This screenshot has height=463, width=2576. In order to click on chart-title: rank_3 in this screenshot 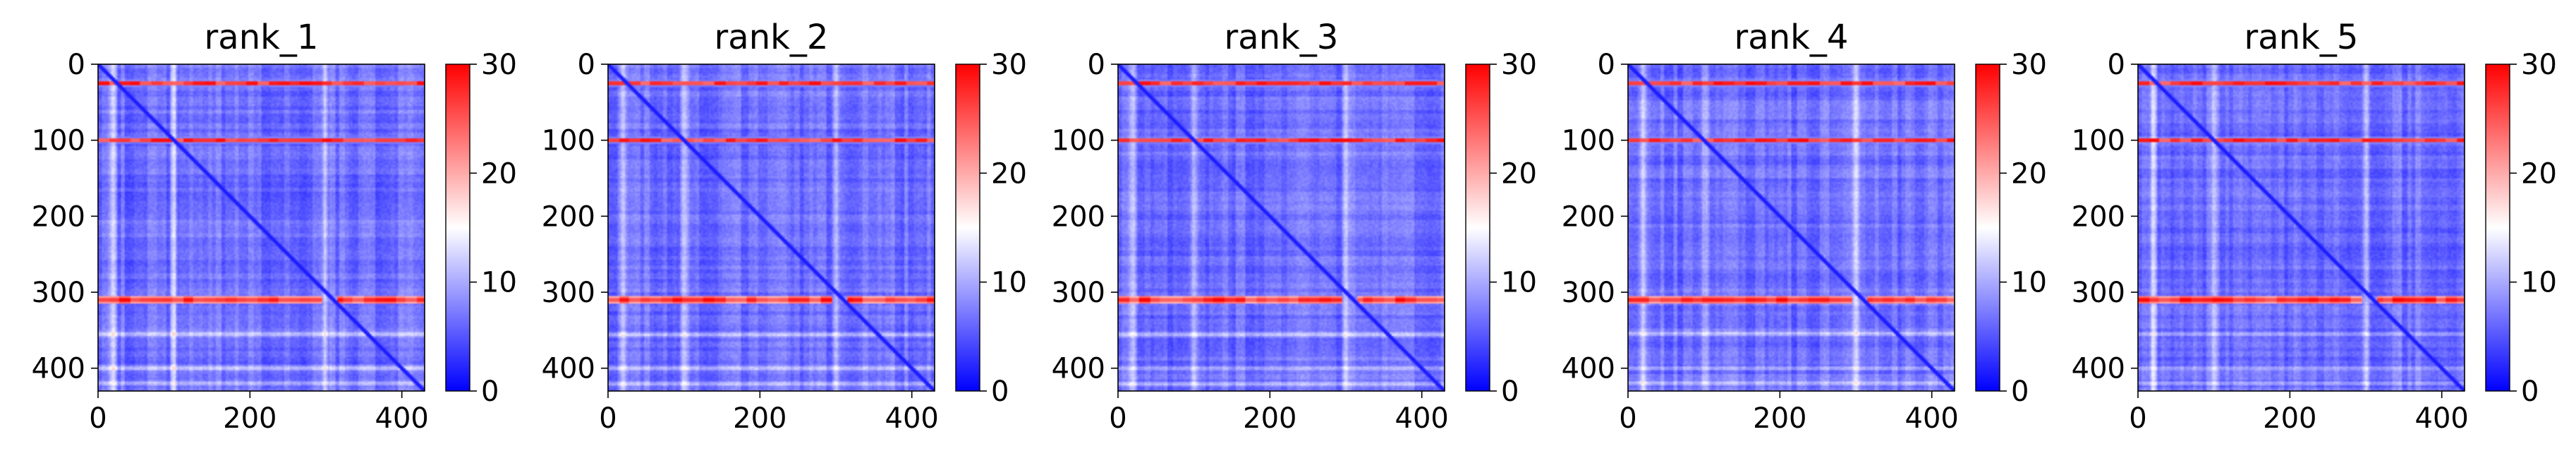, I will do `click(1282, 37)`.